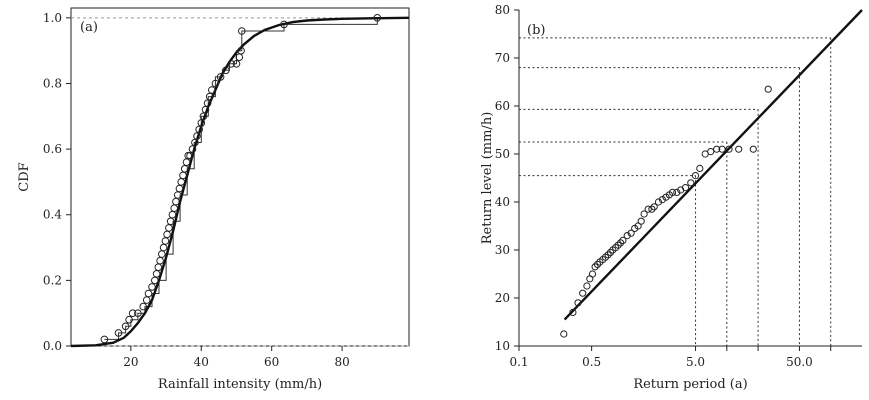 The width and height of the screenshot is (869, 400). Describe the element at coordinates (52, 149) in the screenshot. I see `cdf-y-tick-label: 0.6` at that location.